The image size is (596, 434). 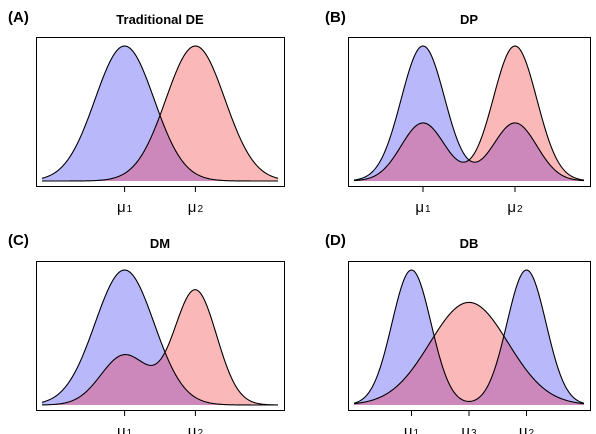 What do you see at coordinates (469, 428) in the screenshot?
I see `x-tick-label: μ3` at bounding box center [469, 428].